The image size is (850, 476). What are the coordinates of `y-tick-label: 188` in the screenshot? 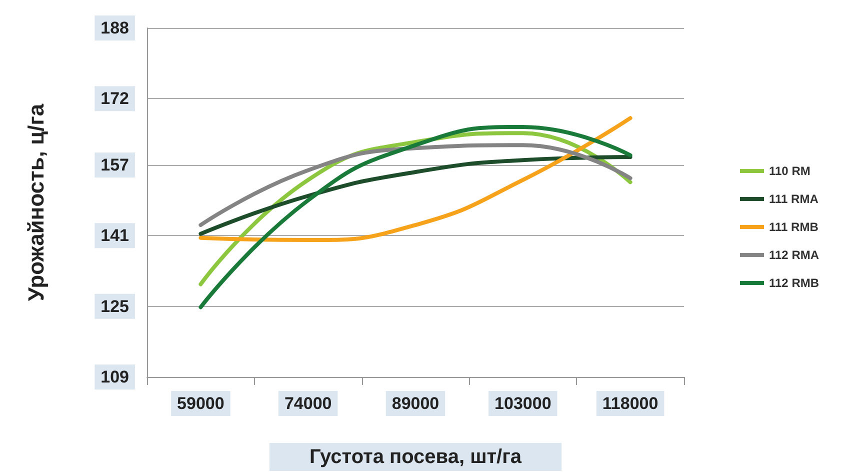 It's located at (114, 28).